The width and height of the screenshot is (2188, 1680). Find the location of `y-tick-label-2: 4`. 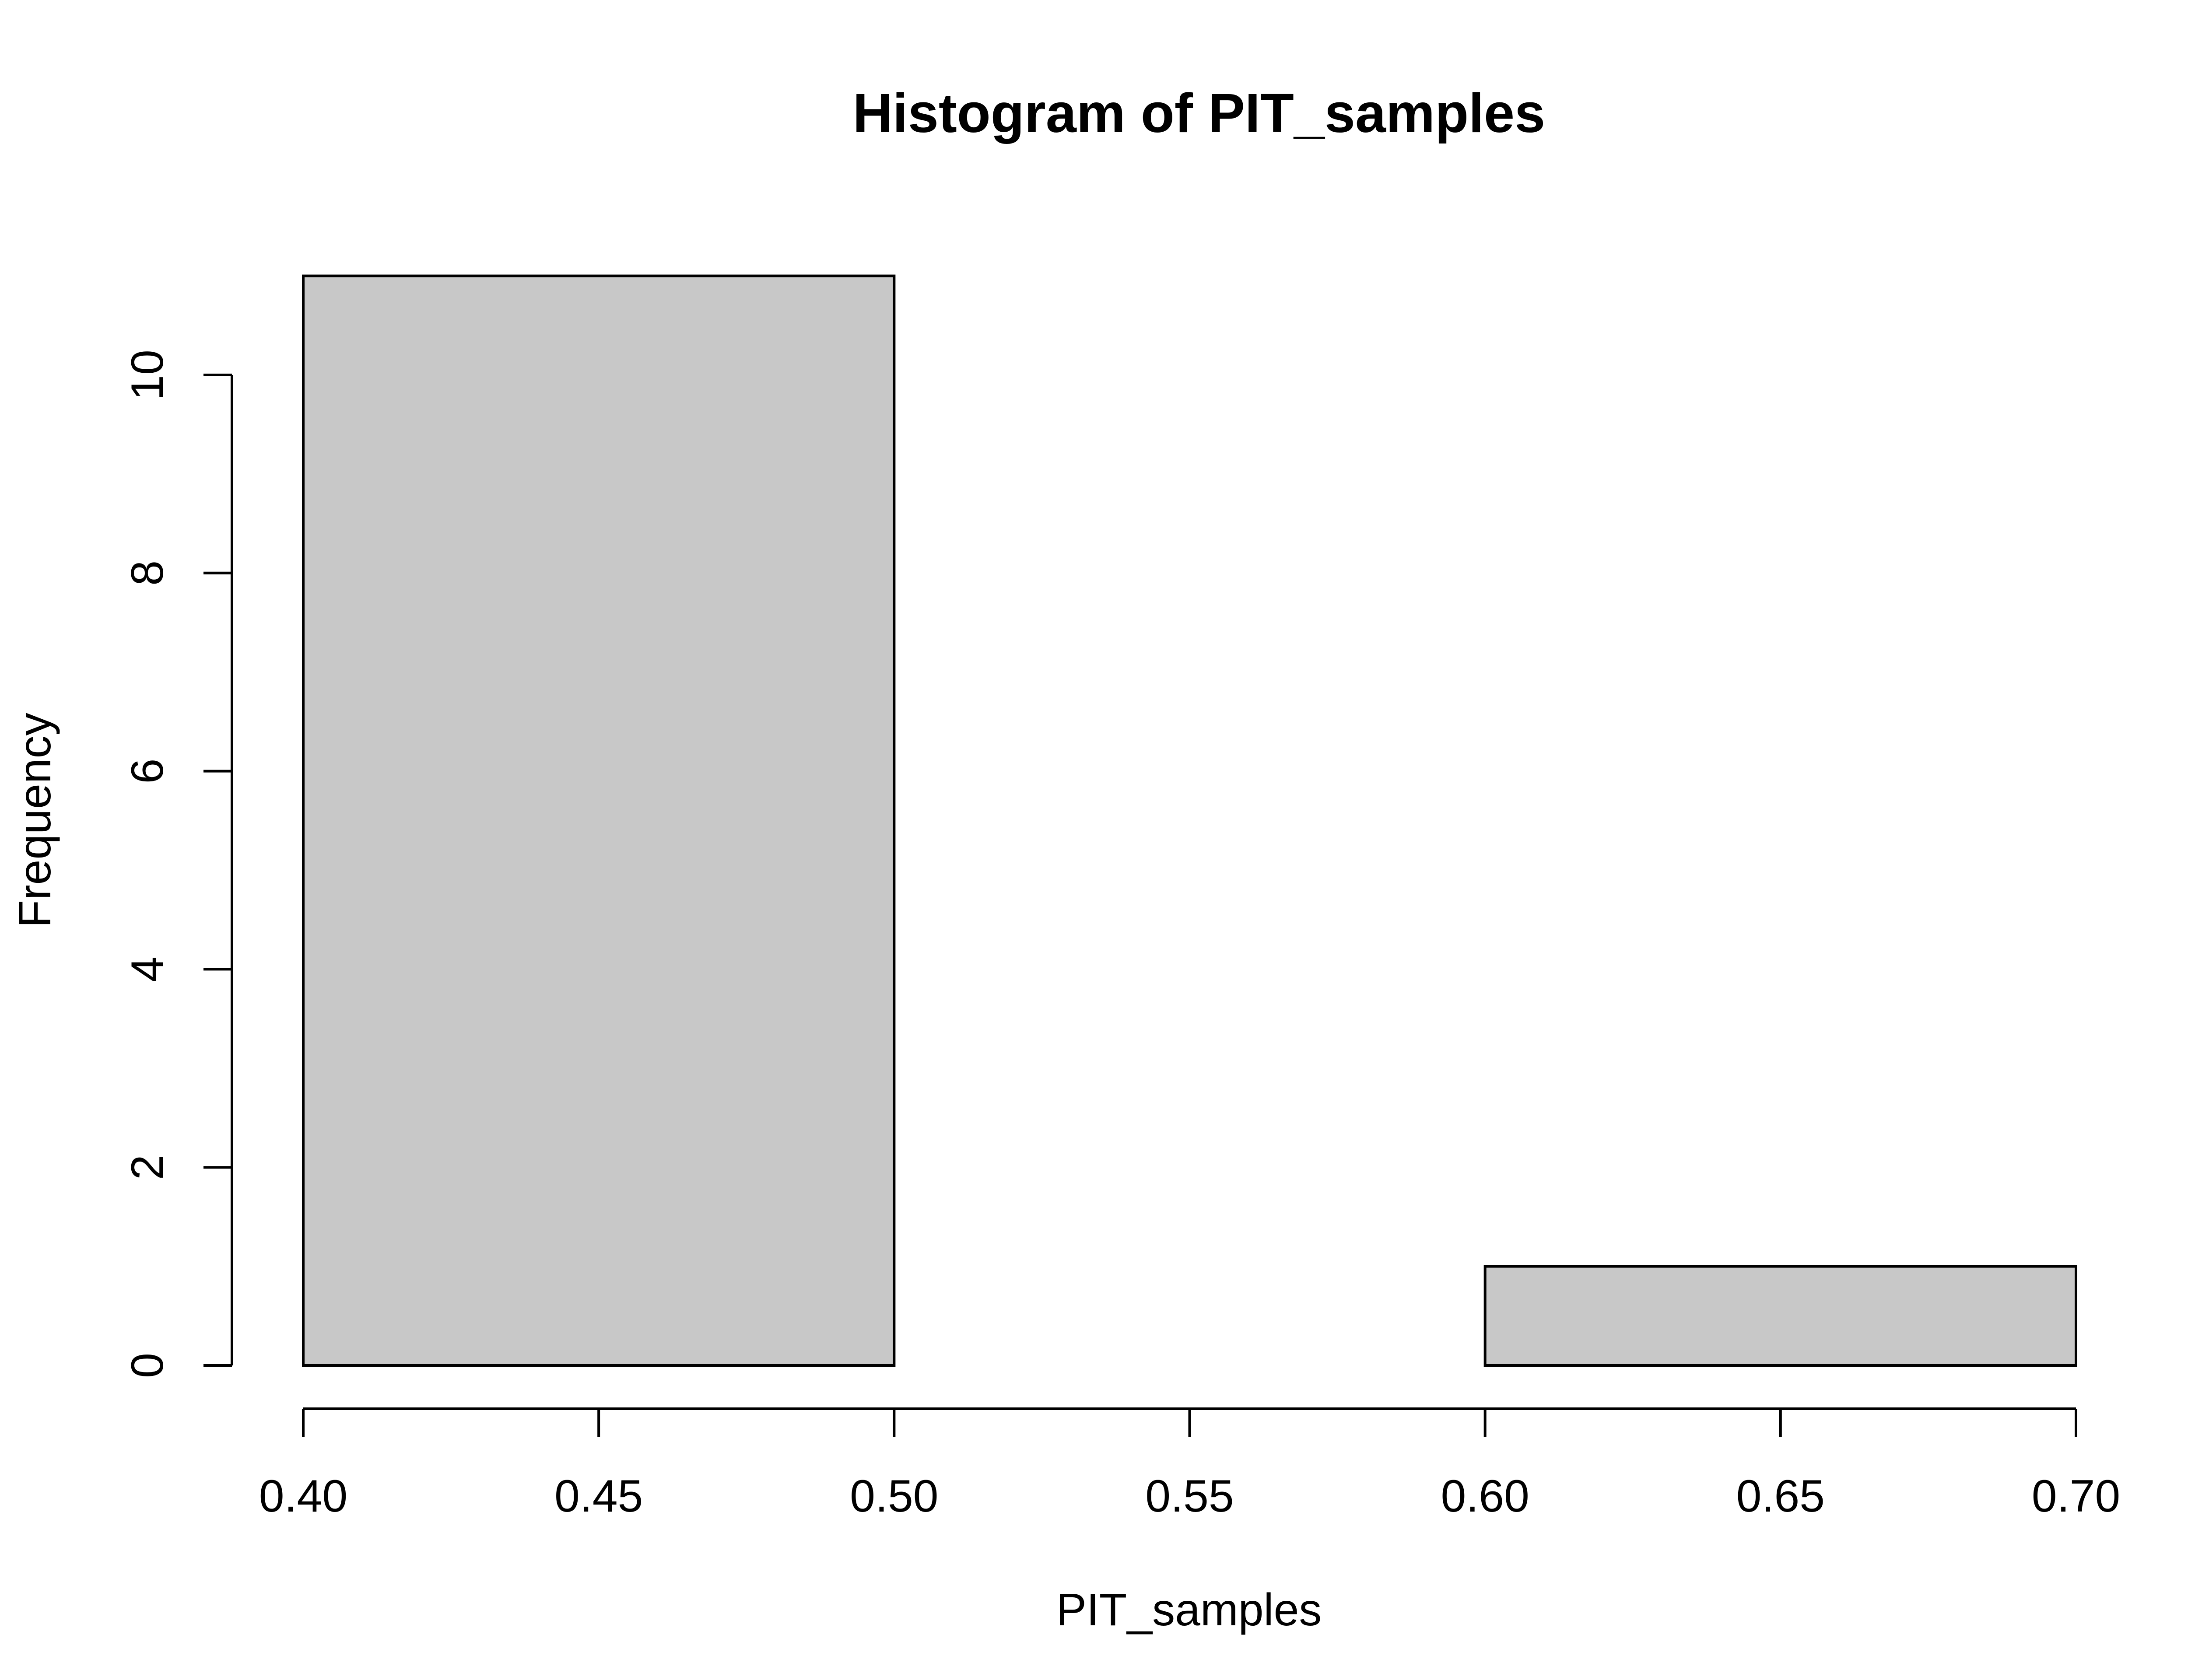

y-tick-label-2: 4 is located at coordinates (147, 969).